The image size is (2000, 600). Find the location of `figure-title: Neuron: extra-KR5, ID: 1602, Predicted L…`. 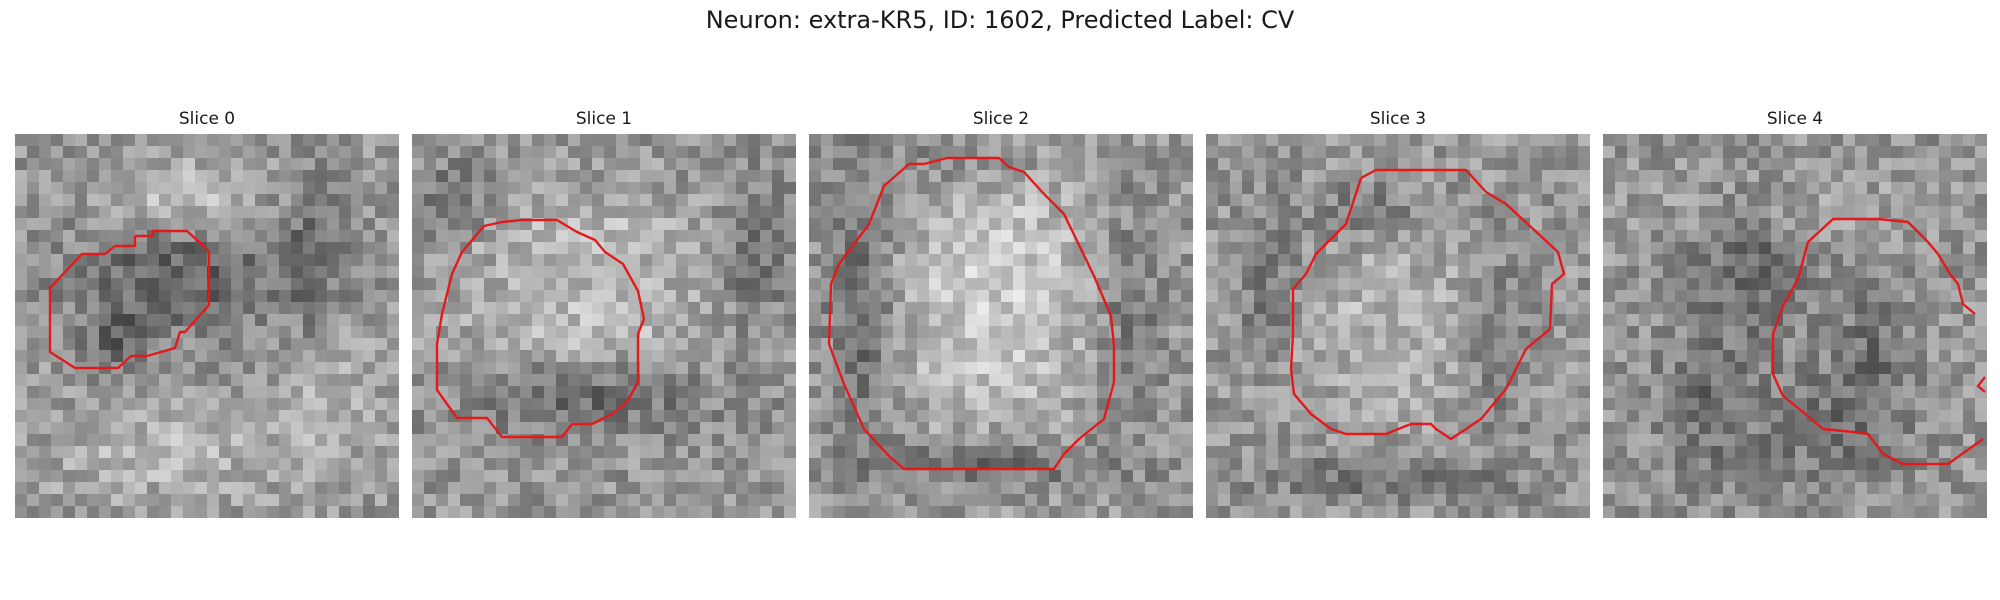

figure-title: Neuron: extra-KR5, ID: 1602, Predicted L… is located at coordinates (1000, 20).